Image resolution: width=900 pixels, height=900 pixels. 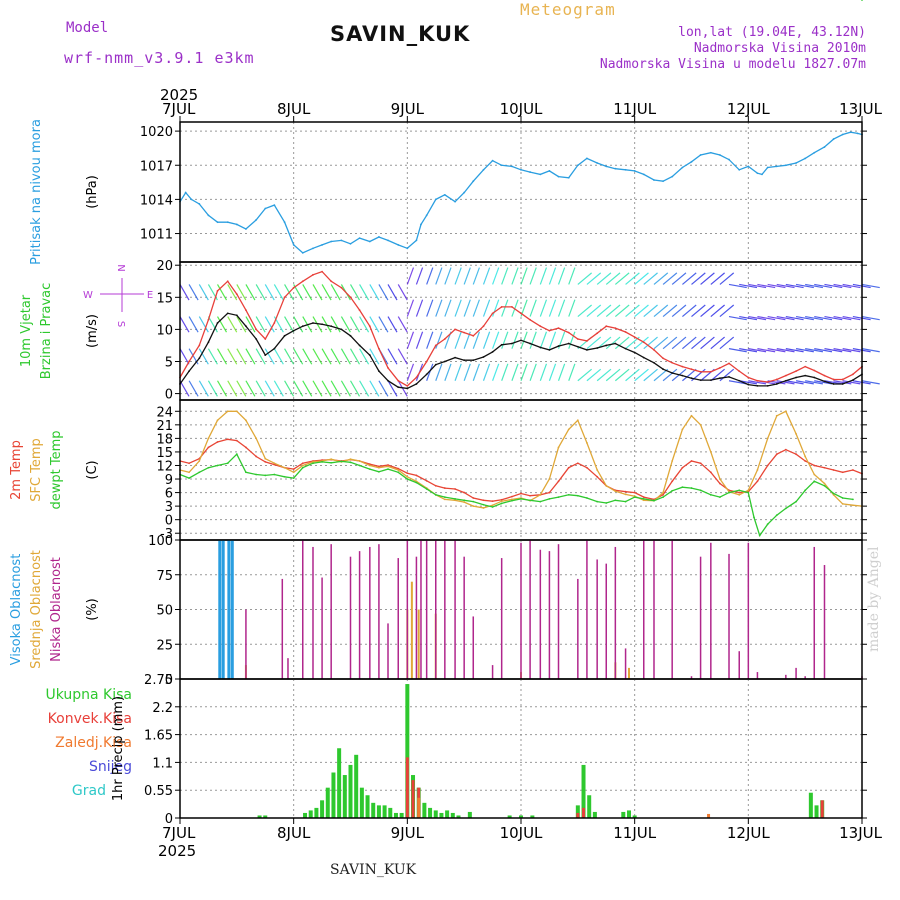 What do you see at coordinates (634, 109) in the screenshot?
I see `x-tick-label-top: 11JUL` at bounding box center [634, 109].